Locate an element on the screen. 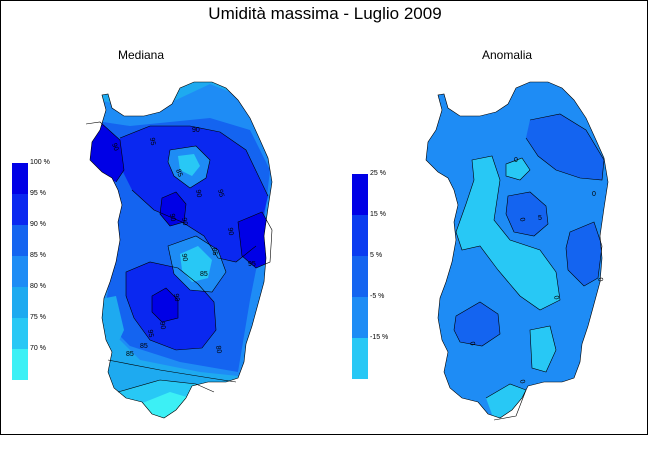 The height and width of the screenshot is (450, 650). zone-100-center is located at coordinates (173, 209).